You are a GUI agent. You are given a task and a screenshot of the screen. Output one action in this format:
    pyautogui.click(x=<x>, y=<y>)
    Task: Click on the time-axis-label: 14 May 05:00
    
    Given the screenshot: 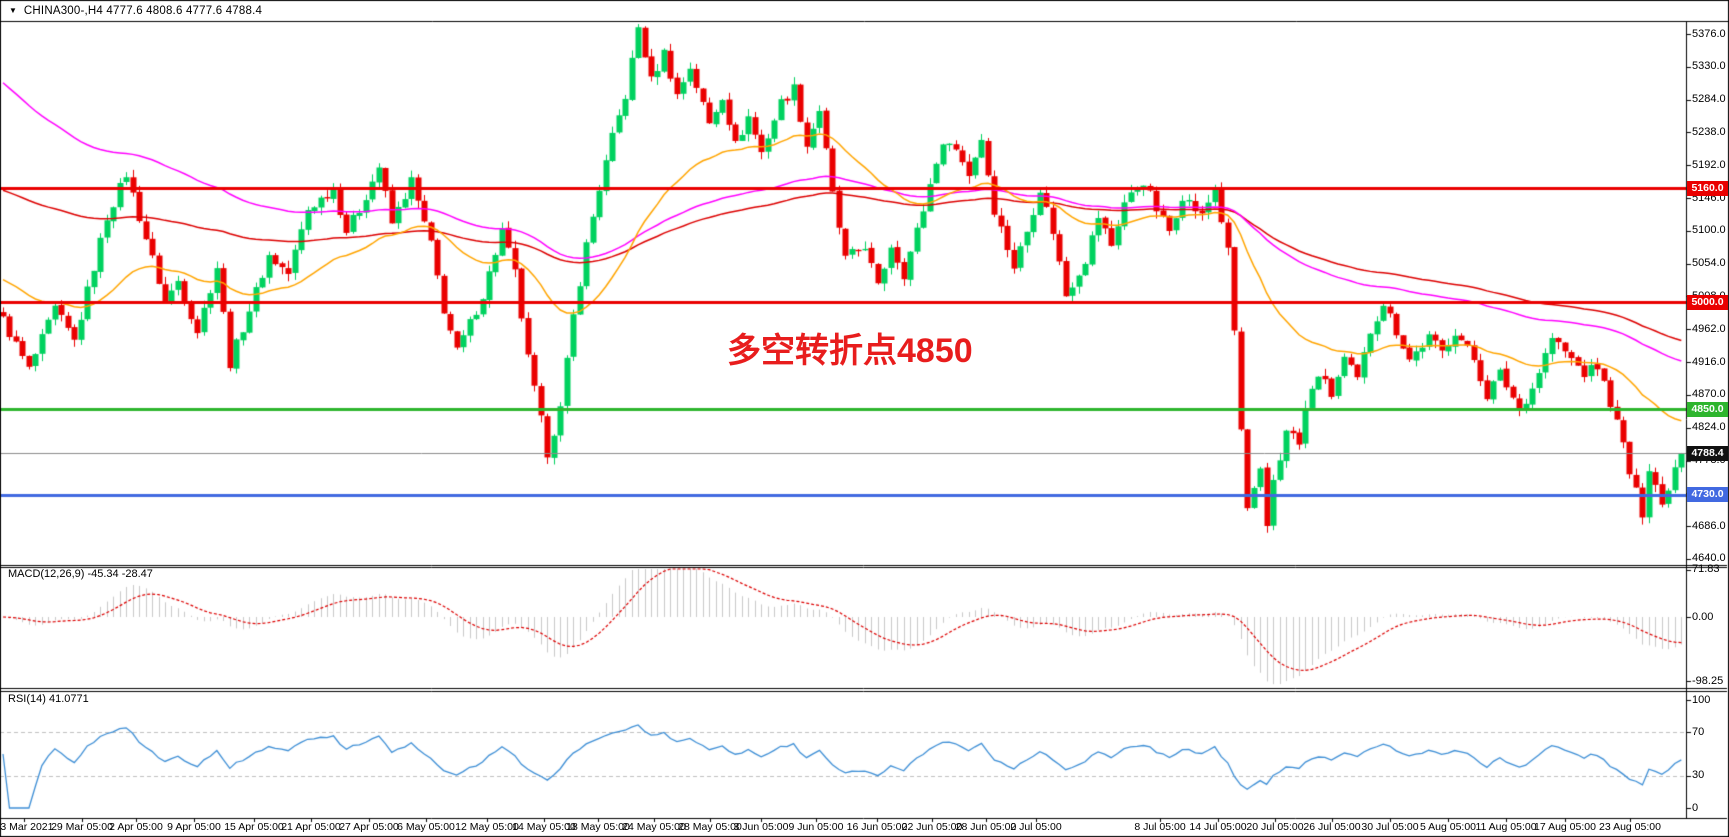 What is the action you would take?
    pyautogui.click(x=544, y=827)
    